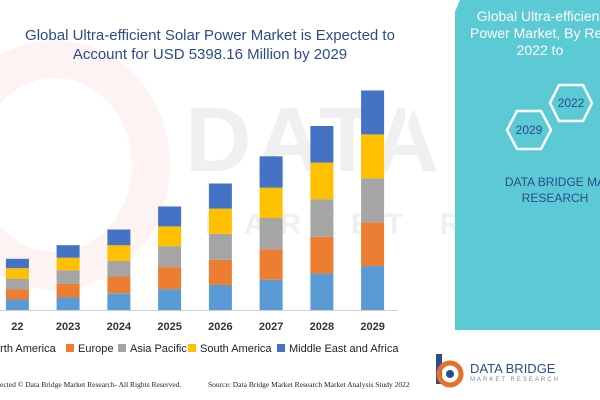 The height and width of the screenshot is (400, 600). I want to click on bar-segment-orth-america-2029, so click(373, 288).